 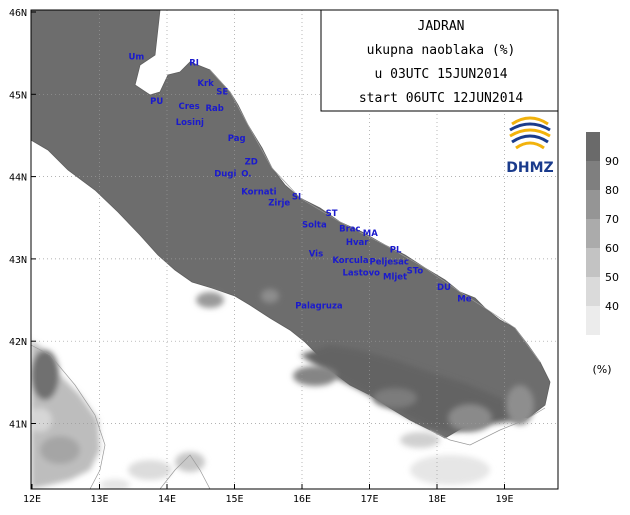 What do you see at coordinates (612, 248) in the screenshot?
I see `legend-tick-label: 60` at bounding box center [612, 248].